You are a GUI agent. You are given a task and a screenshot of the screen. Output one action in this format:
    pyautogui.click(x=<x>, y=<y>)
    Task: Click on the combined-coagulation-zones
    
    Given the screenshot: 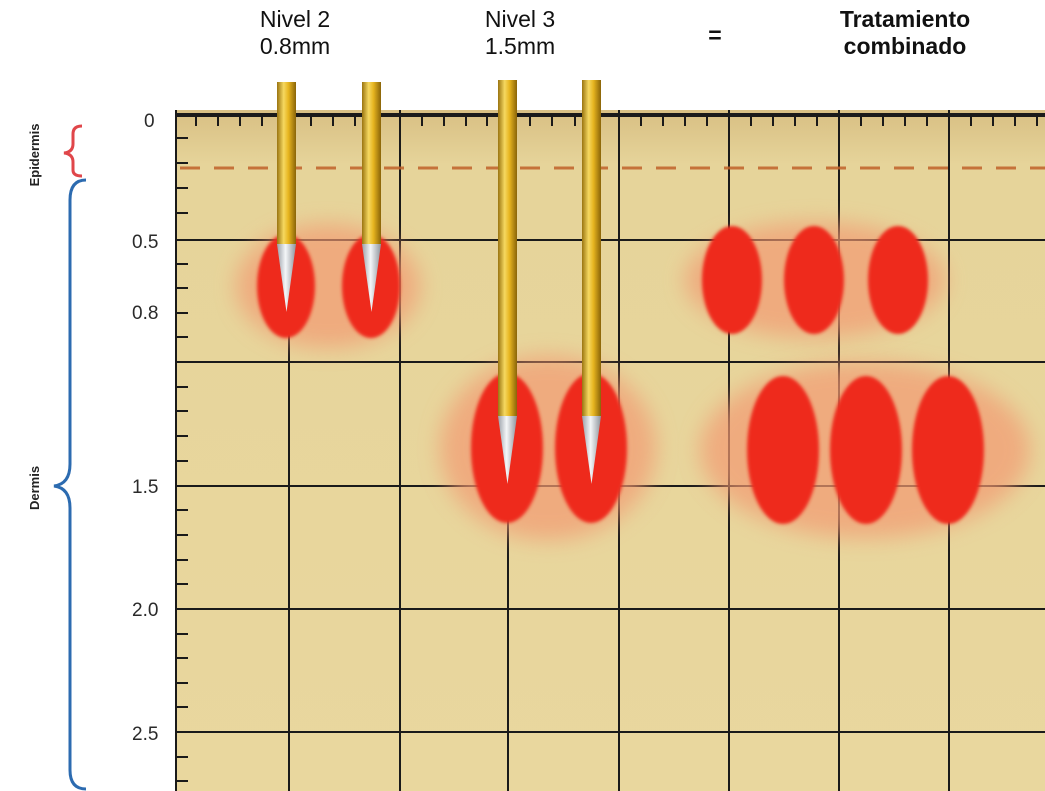 What is the action you would take?
    pyautogui.click(x=857, y=380)
    